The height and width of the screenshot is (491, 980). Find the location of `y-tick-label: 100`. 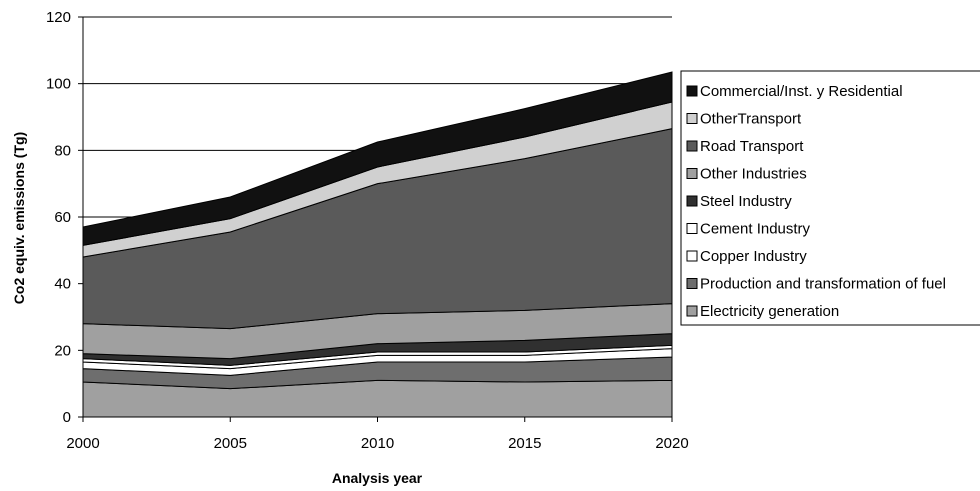

y-tick-label: 100 is located at coordinates (58, 84).